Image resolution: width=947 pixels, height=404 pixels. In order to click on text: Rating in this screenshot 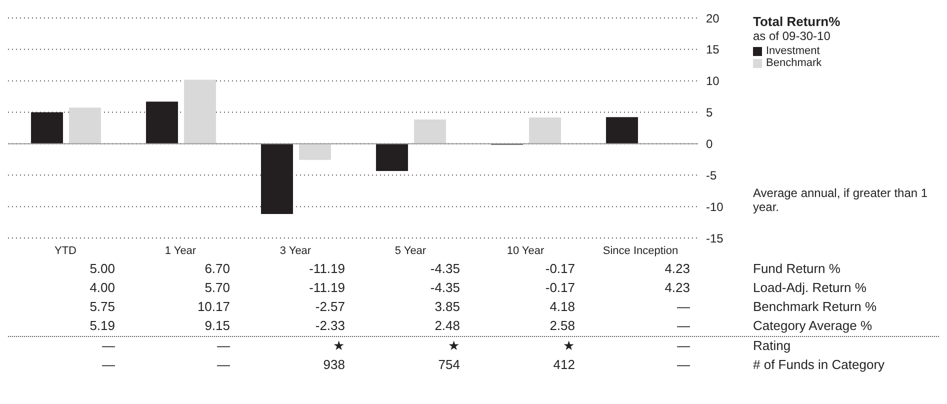, I will do `click(772, 345)`.